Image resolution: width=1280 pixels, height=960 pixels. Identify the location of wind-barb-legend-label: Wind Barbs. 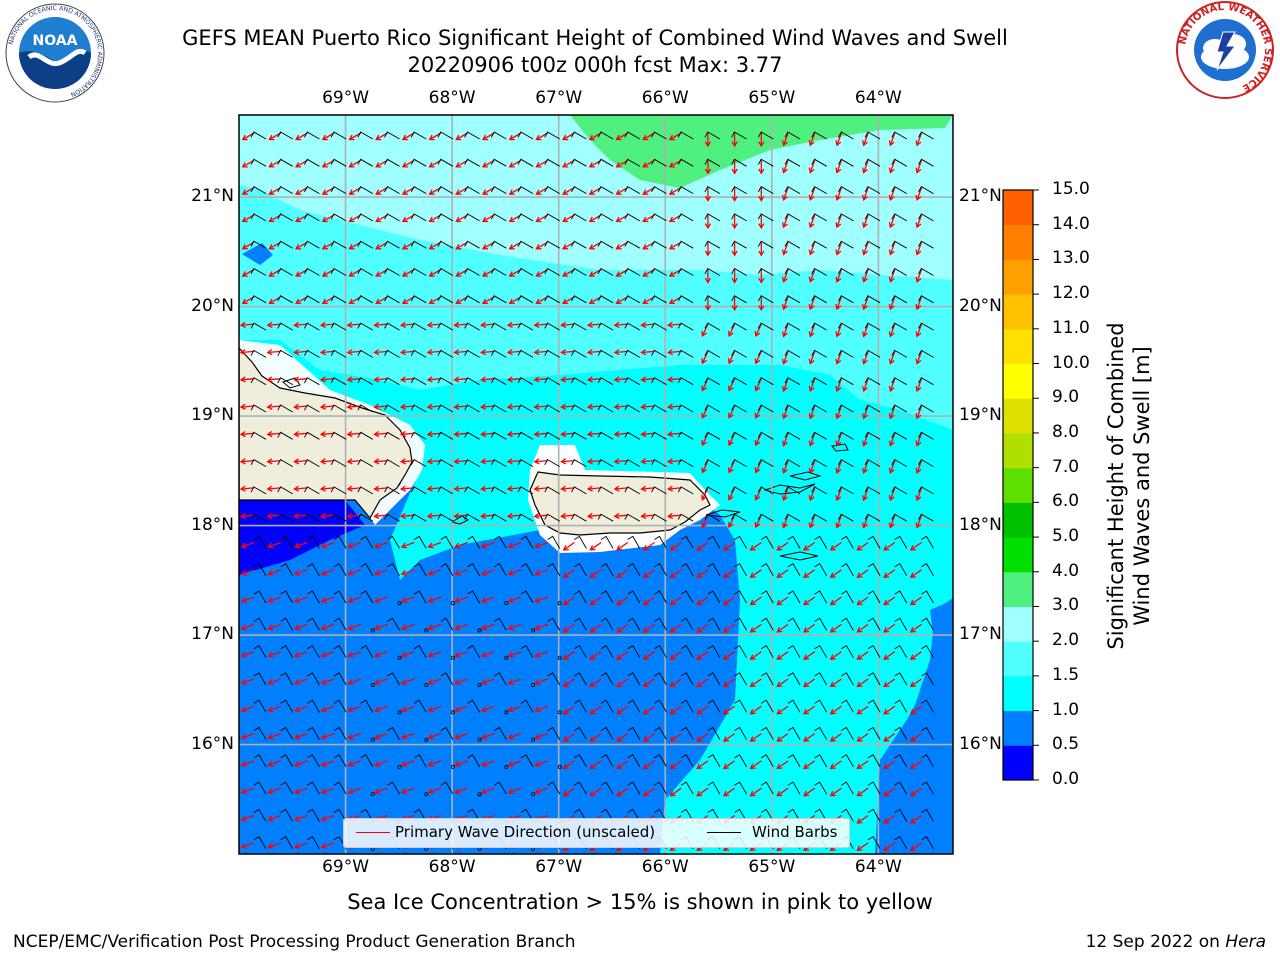
(795, 832).